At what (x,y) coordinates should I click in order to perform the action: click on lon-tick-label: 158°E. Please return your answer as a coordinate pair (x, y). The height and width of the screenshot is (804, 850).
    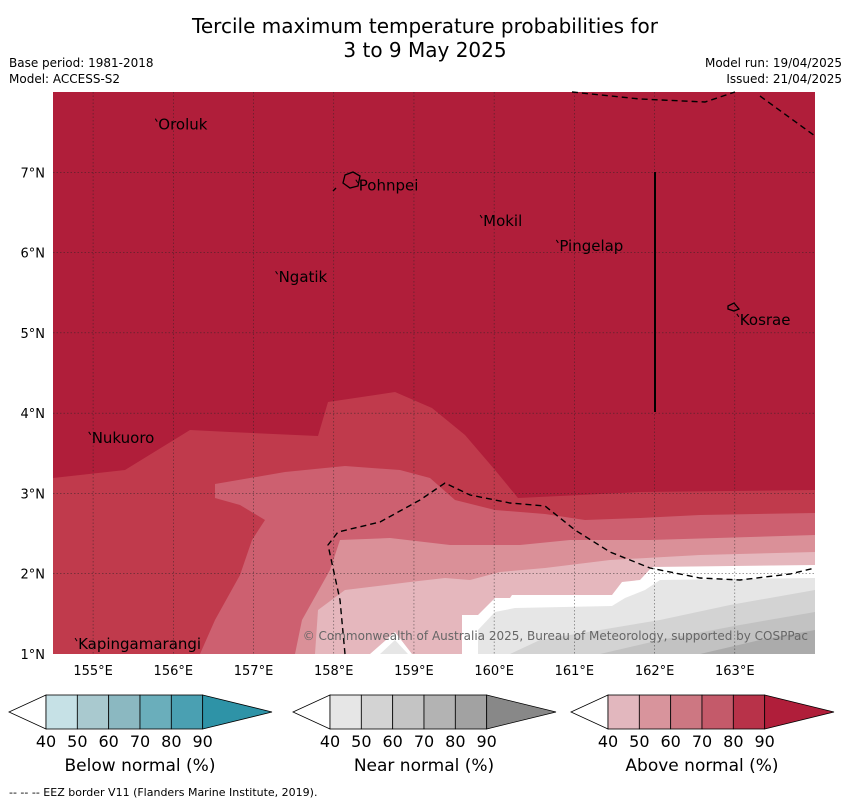
    Looking at the image, I should click on (334, 671).